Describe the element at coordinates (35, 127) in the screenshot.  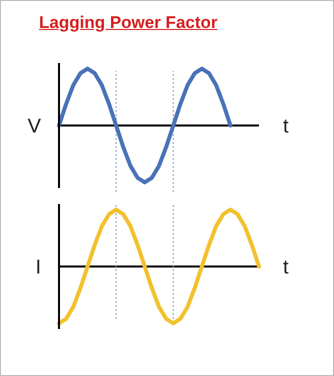
I see `y-axis-title: V` at that location.